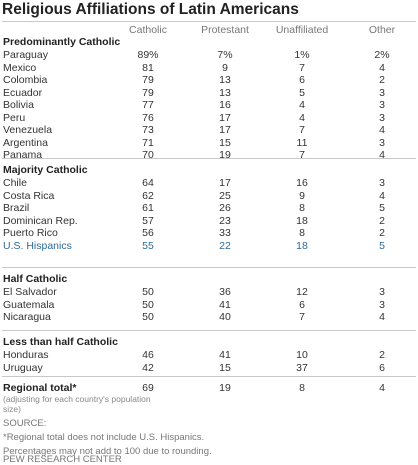 The width and height of the screenshot is (418, 465). I want to click on group-label: Majority Catholic, so click(45, 170).